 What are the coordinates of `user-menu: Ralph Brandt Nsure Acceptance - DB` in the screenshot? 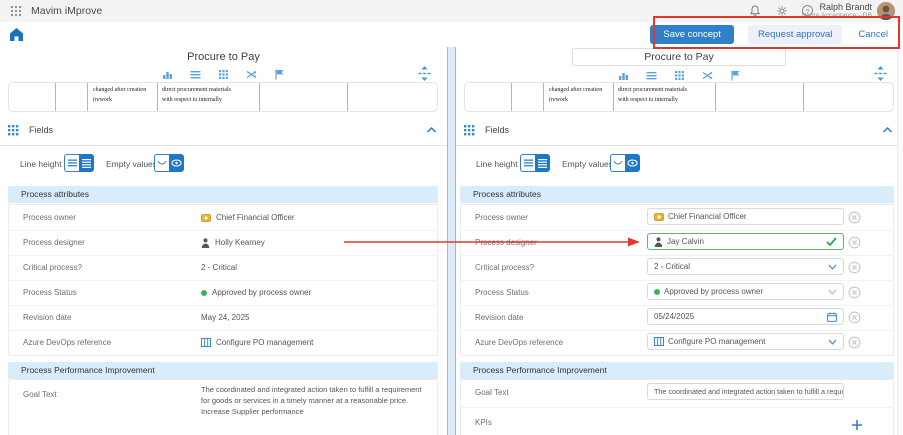 It's located at (817, 11).